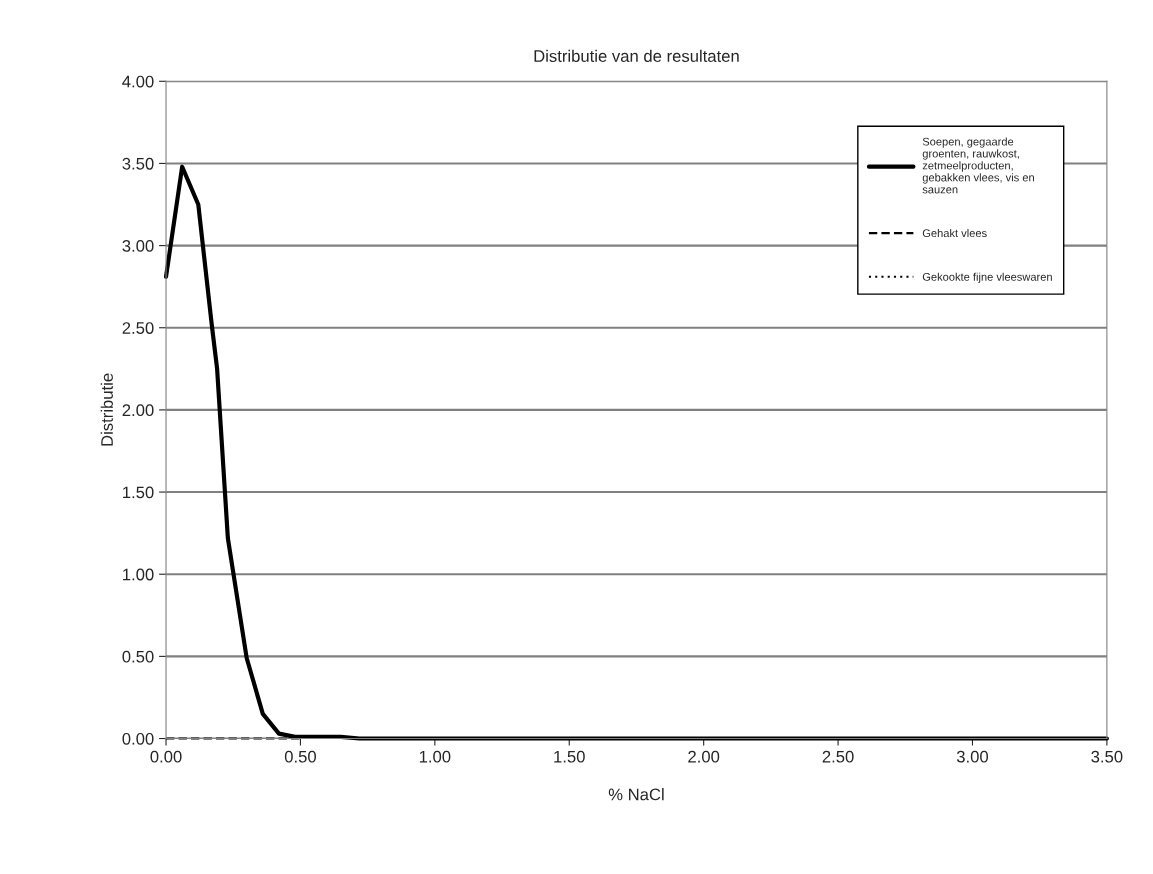  What do you see at coordinates (838, 756) in the screenshot?
I see `x-tick-label: 2.50` at bounding box center [838, 756].